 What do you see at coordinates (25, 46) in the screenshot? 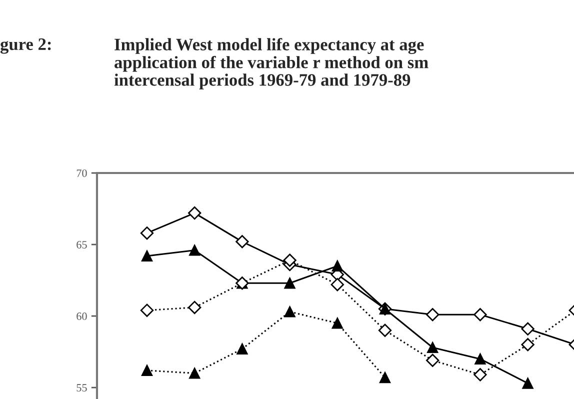
I see `text: gure 2:` at bounding box center [25, 46].